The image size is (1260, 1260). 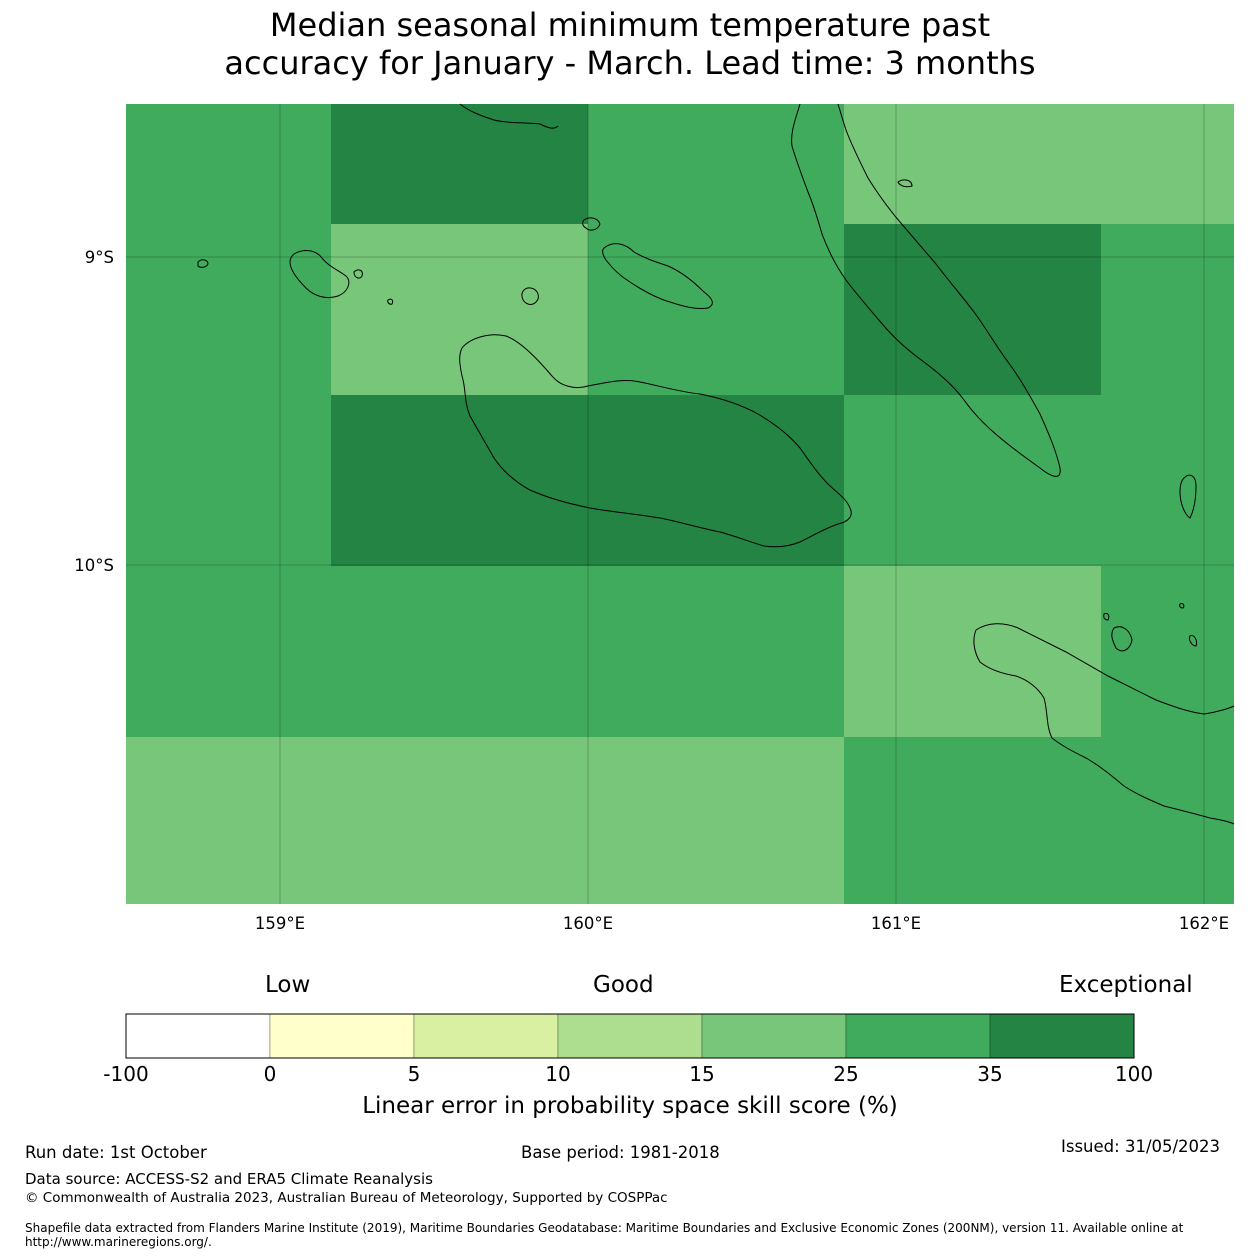 What do you see at coordinates (702, 1074) in the screenshot?
I see `colorbar-tick: 15` at bounding box center [702, 1074].